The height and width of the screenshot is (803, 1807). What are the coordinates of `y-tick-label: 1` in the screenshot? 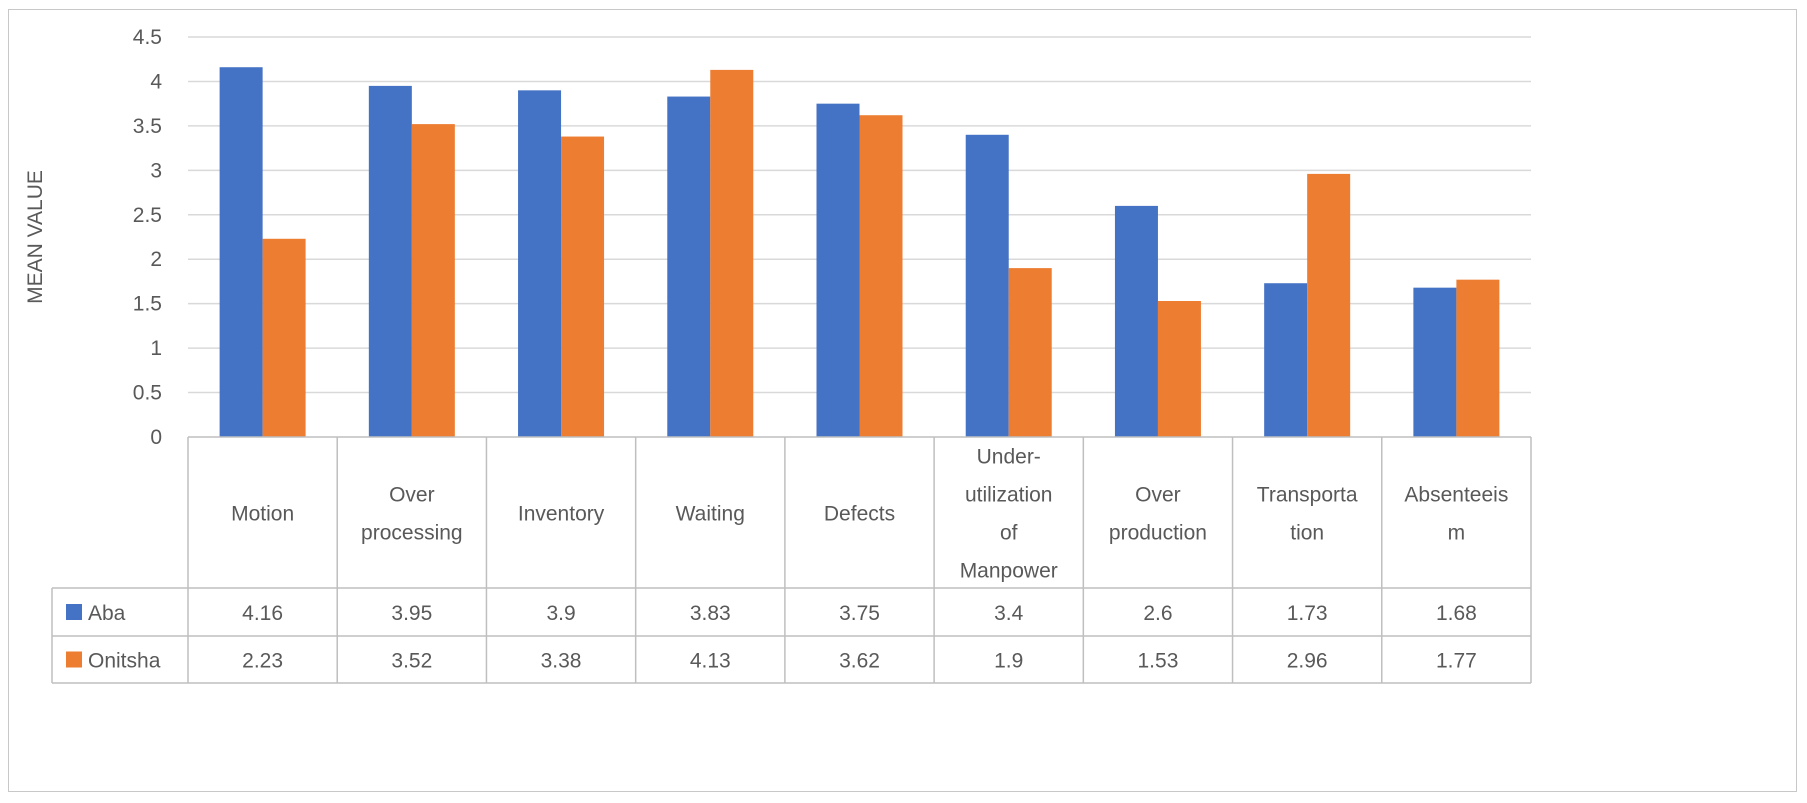 It's located at (156, 348).